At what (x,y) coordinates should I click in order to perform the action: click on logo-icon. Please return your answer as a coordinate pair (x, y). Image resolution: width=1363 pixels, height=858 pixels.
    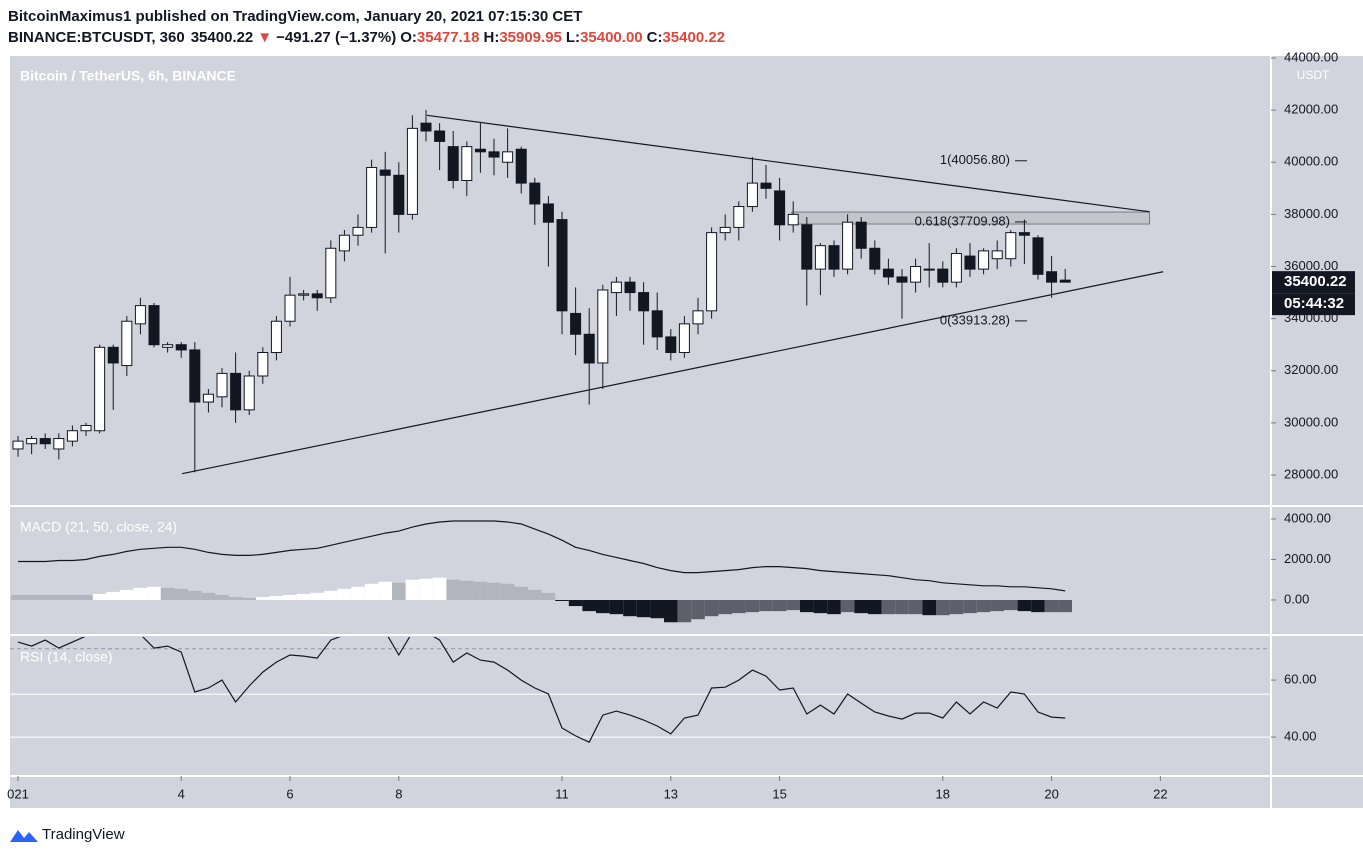
    Looking at the image, I should click on (24, 836).